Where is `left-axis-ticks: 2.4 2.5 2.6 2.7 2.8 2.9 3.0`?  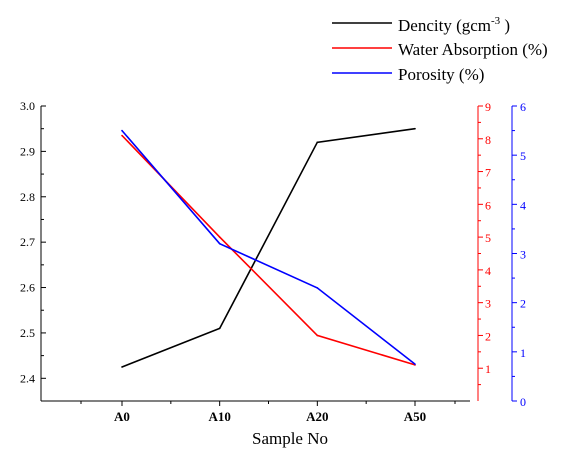
left-axis-ticks: 2.4 2.5 2.6 2.7 2.8 2.9 3.0 is located at coordinates (33, 250).